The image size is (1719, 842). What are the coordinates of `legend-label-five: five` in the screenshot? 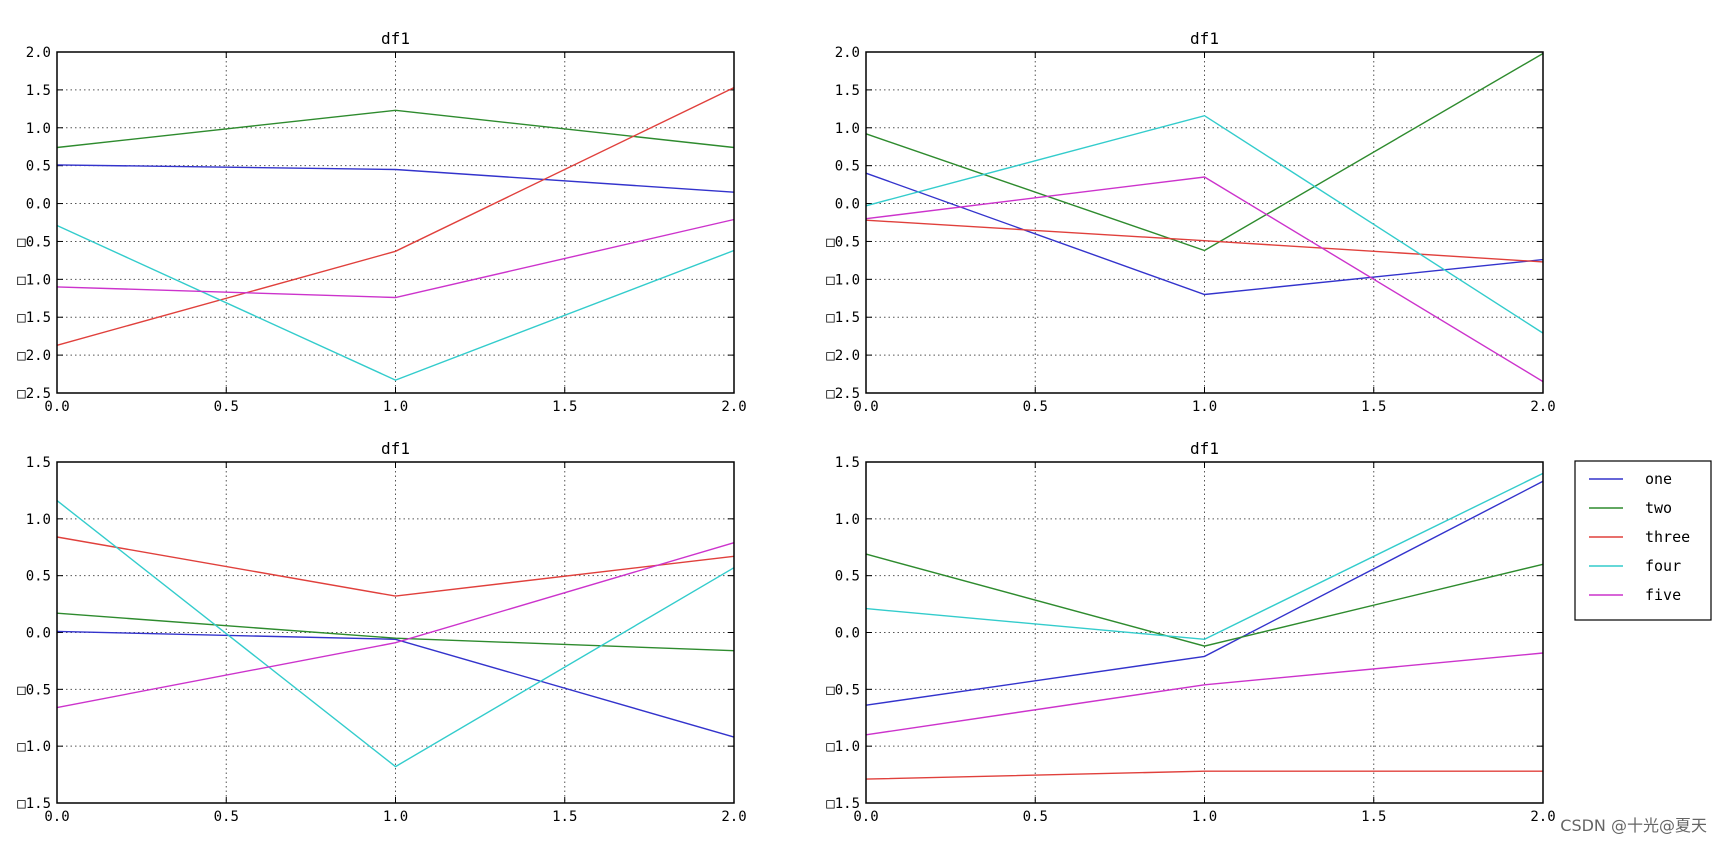 It's located at (1663, 595).